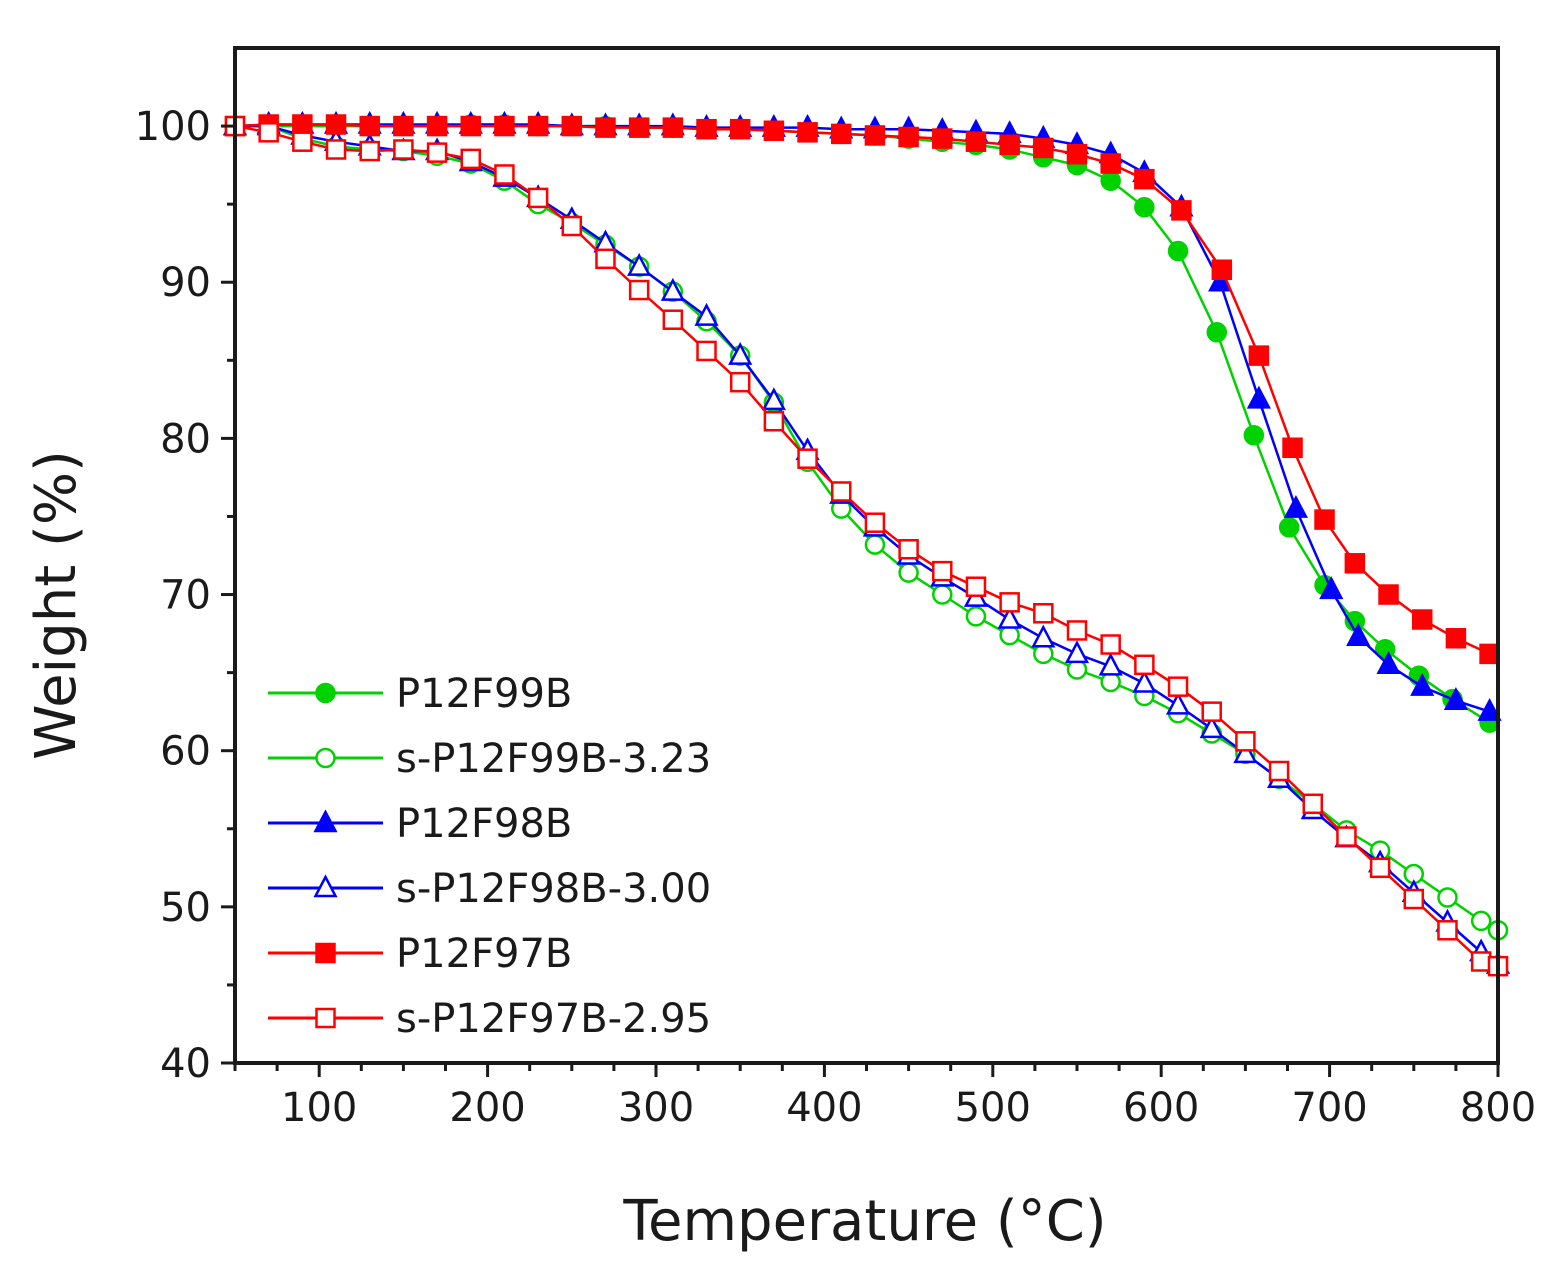 This screenshot has height=1283, width=1565. I want to click on y-tick-label: 60, so click(185, 752).